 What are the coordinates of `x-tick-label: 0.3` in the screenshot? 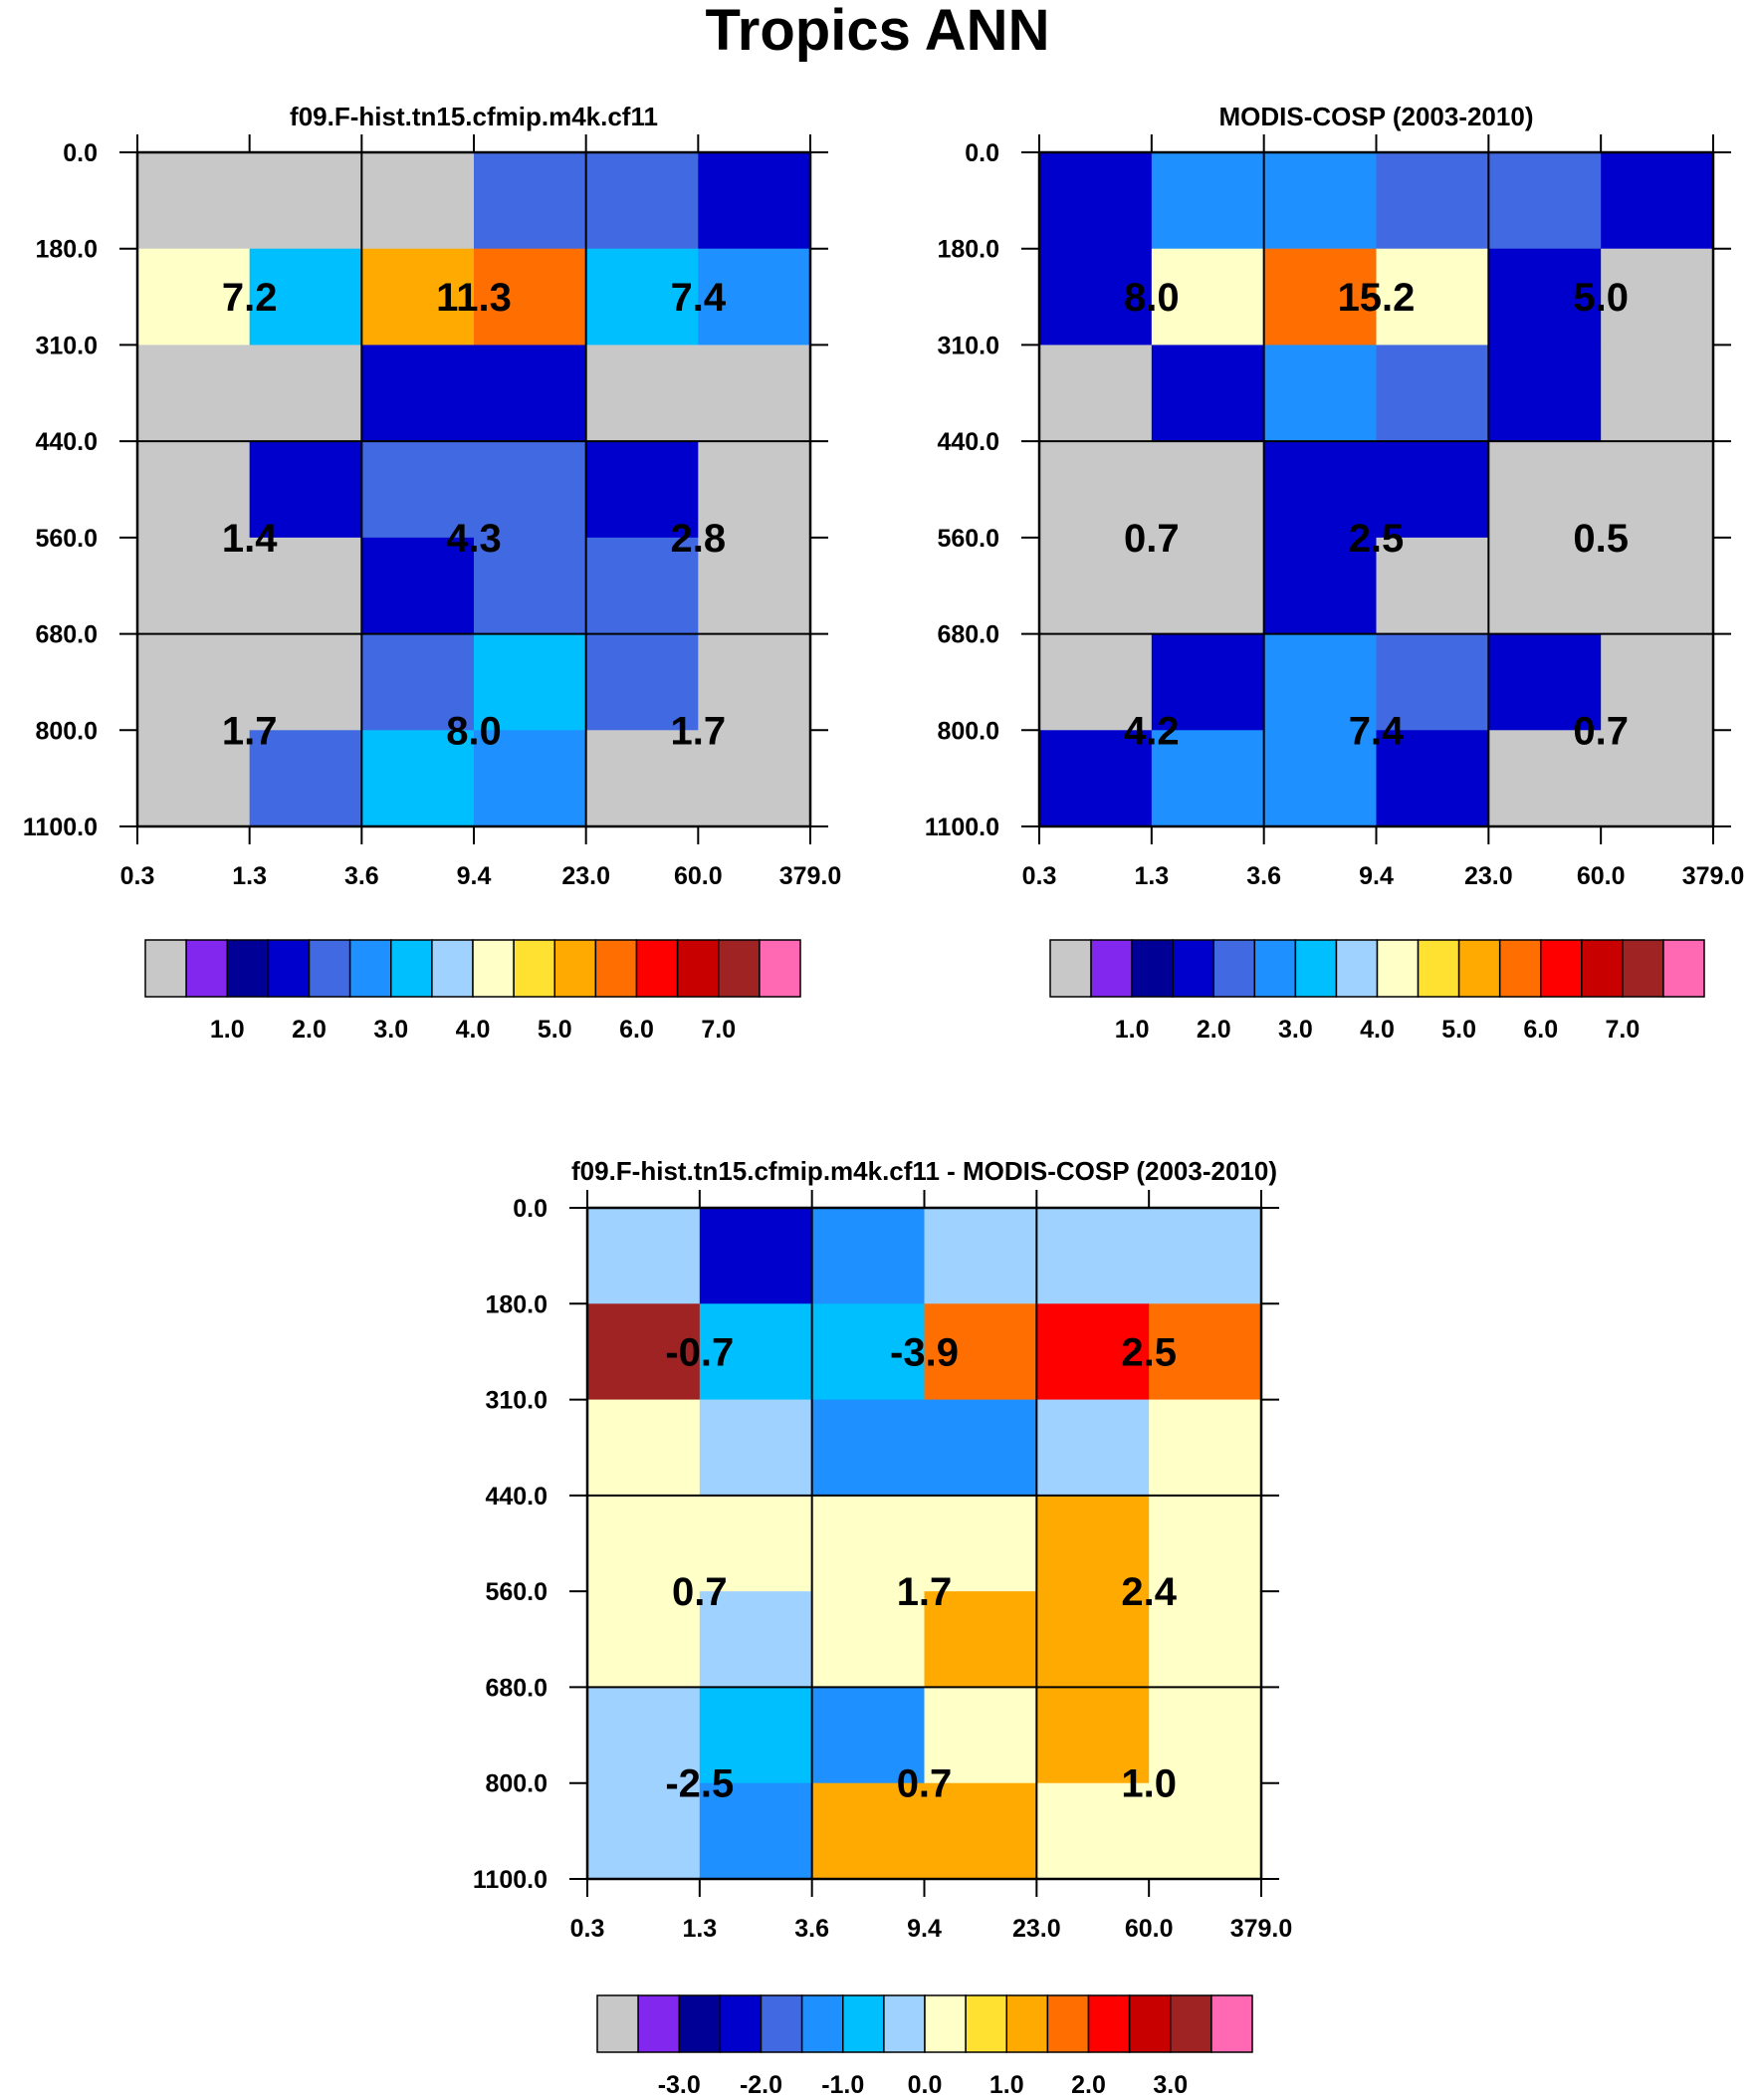 It's located at (587, 1929).